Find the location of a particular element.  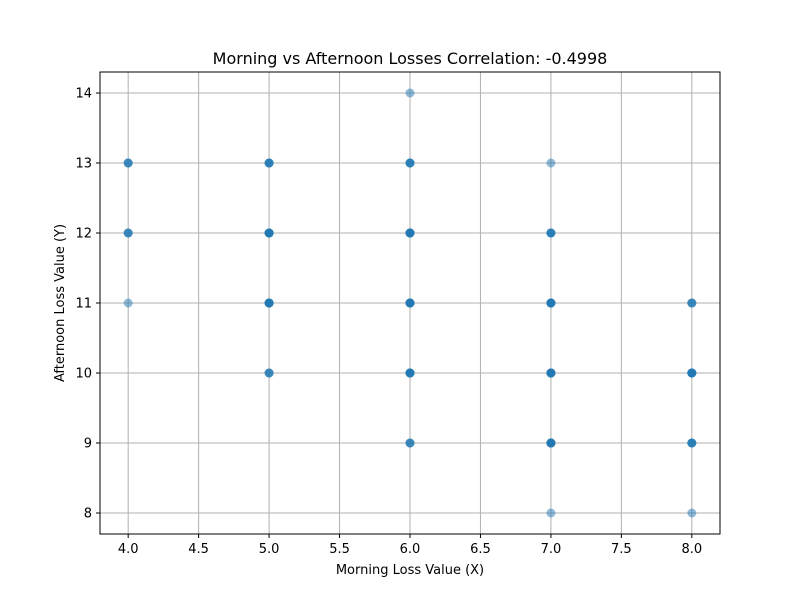

y-tick-label: 13 is located at coordinates (83, 164).